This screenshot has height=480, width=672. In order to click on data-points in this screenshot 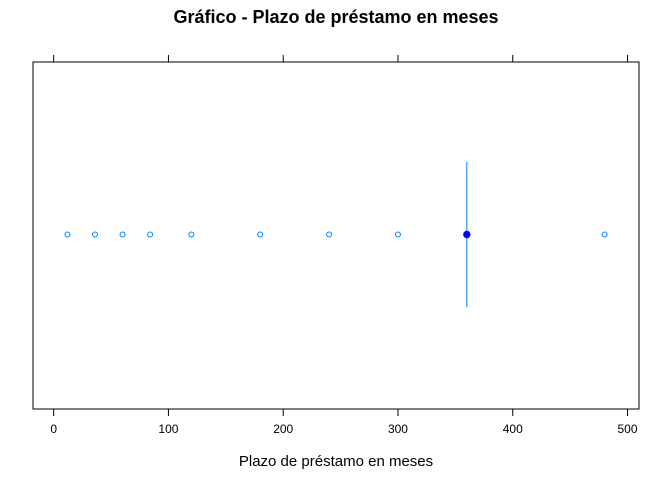, I will do `click(336, 234)`.